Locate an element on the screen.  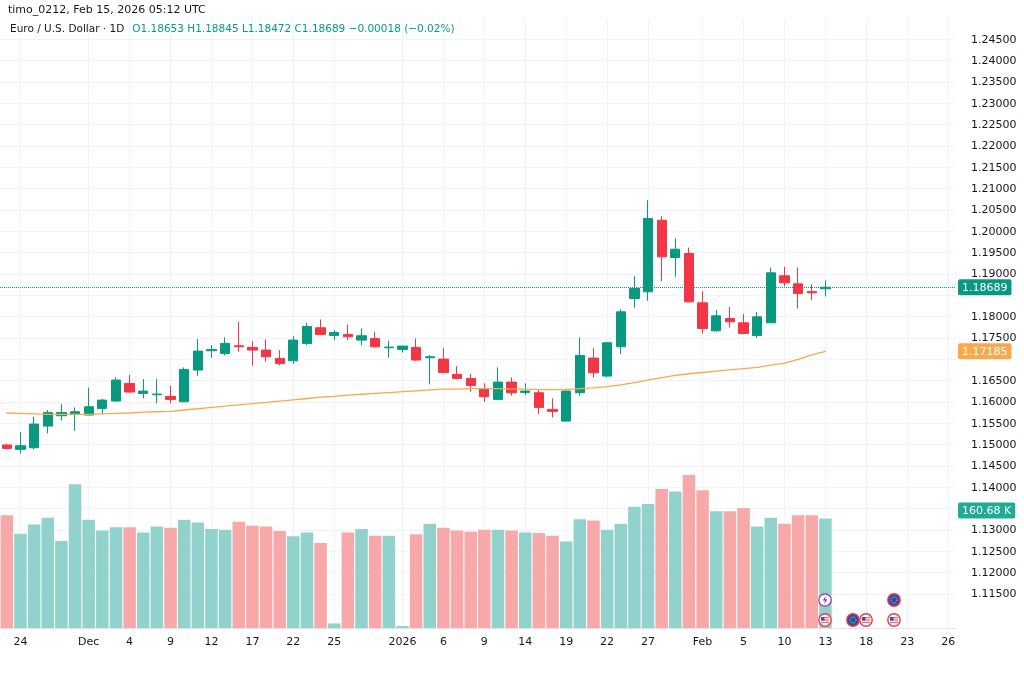
y-tick-label: 1.16500 is located at coordinates (994, 381).